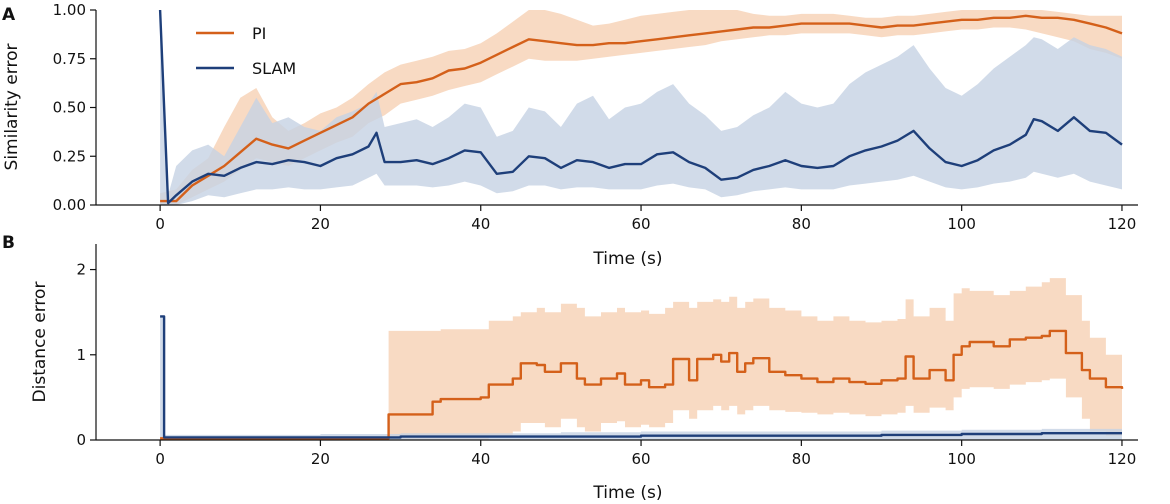 The height and width of the screenshot is (504, 1170). Describe the element at coordinates (12, 107) in the screenshot. I see `panel-a-y-label: Similarity error` at that location.